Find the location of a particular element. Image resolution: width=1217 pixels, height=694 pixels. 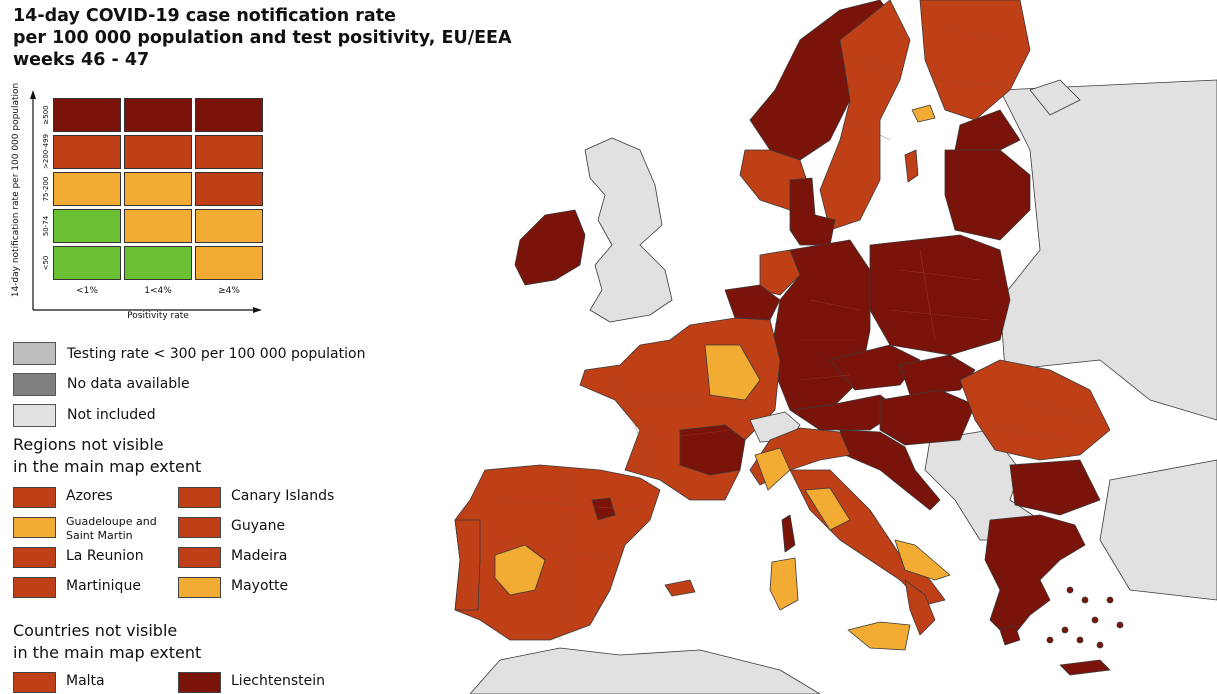

matrix-x-axis-label: Positivity rate is located at coordinates (158, 316).